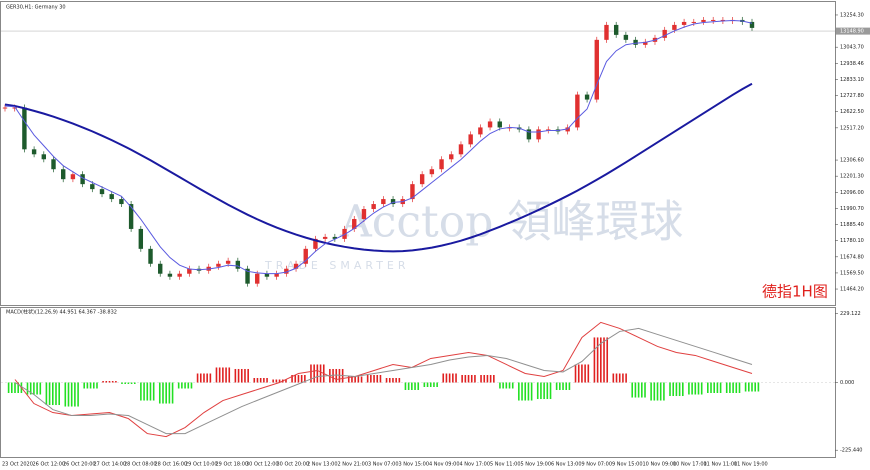  What do you see at coordinates (852, 96) in the screenshot?
I see `y-tick-label: 12727.80` at bounding box center [852, 96].